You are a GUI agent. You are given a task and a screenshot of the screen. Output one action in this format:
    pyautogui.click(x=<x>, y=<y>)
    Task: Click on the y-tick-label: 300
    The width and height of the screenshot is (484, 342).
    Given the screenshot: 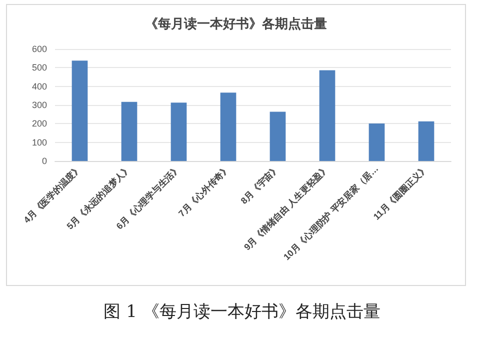 What is the action you would take?
    pyautogui.click(x=39, y=105)
    